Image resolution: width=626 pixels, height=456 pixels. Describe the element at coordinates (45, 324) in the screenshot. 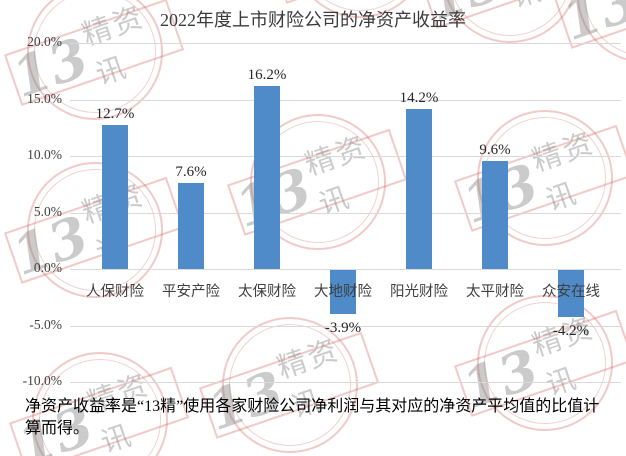

I see `y-tick-label: -5.0%` at that location.